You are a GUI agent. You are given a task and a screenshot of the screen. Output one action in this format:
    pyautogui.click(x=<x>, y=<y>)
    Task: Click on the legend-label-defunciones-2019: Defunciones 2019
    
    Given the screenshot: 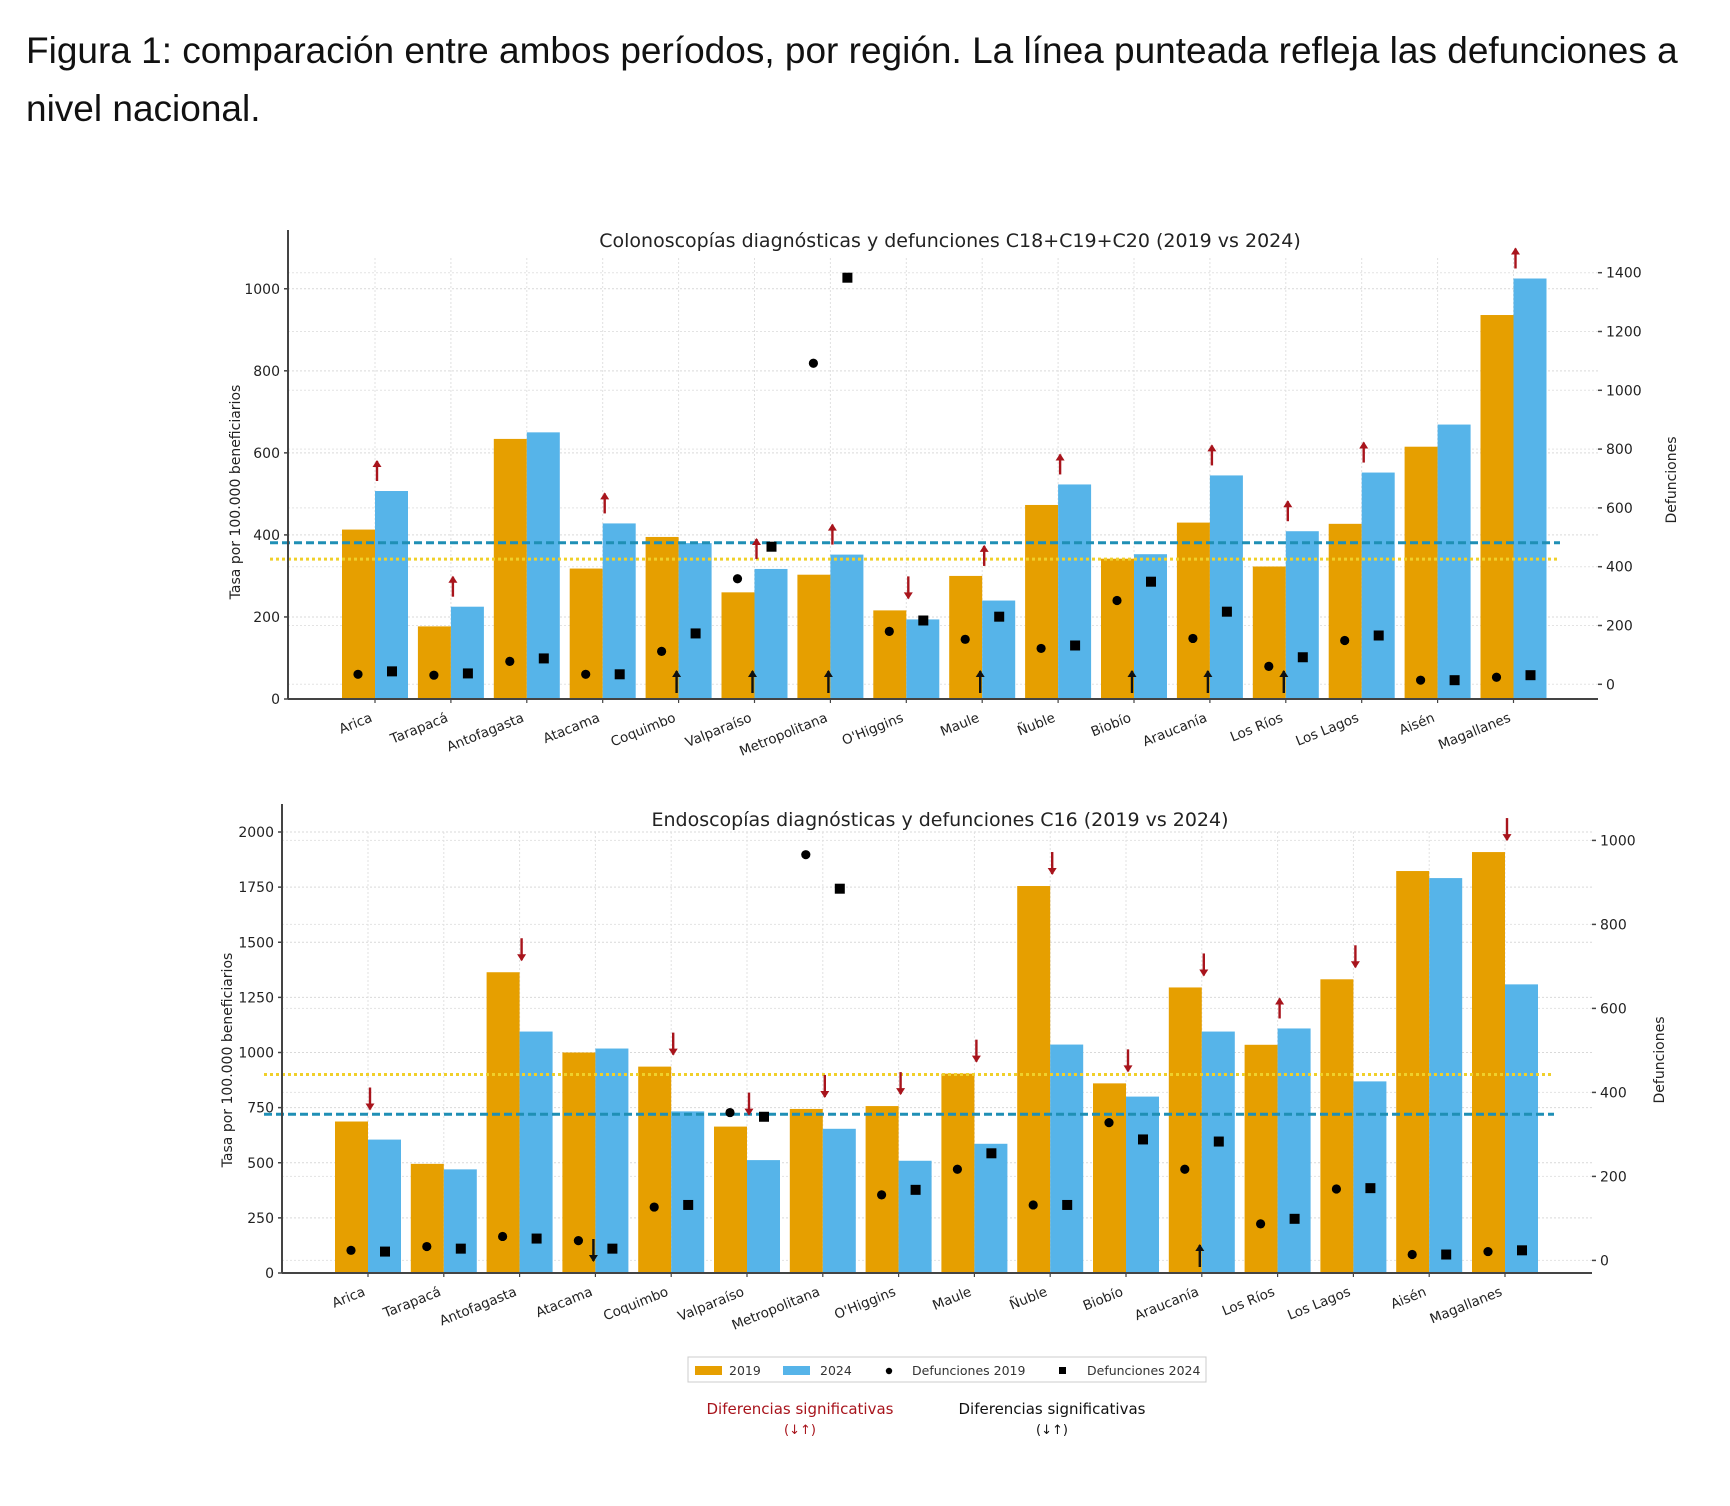 What is the action you would take?
    pyautogui.click(x=969, y=1370)
    